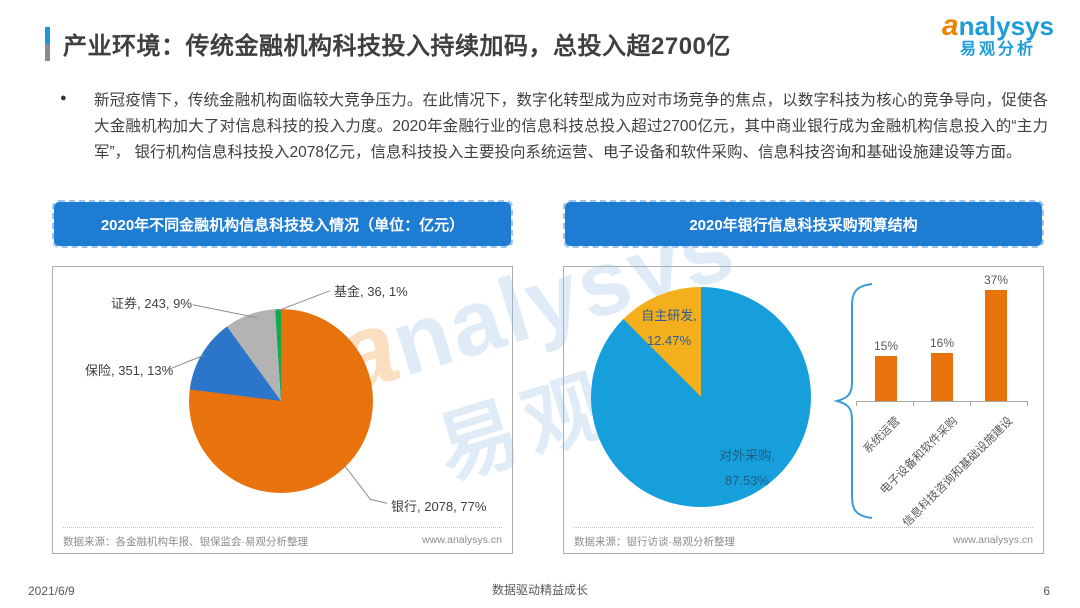 This screenshot has width=1080, height=608. What do you see at coordinates (942, 343) in the screenshot?
I see `bar-value-label: 16%` at bounding box center [942, 343].